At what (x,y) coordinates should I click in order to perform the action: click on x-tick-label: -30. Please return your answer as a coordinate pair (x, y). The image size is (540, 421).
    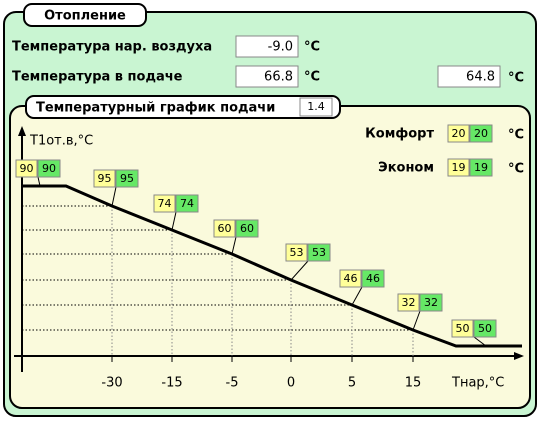
    Looking at the image, I should click on (111, 383).